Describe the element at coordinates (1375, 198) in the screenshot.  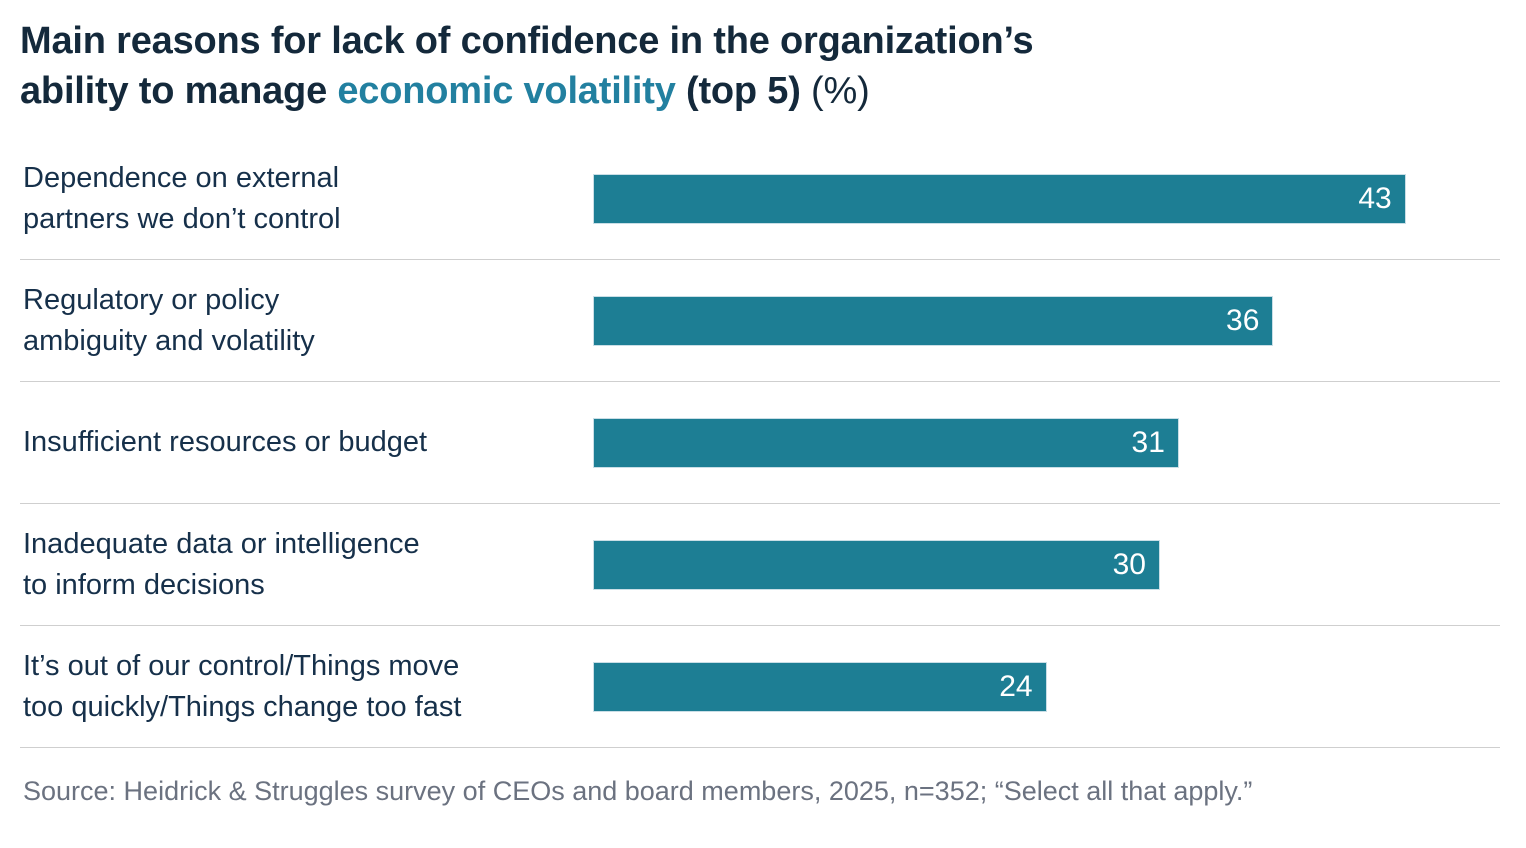
I see `value-label: 43` at that location.